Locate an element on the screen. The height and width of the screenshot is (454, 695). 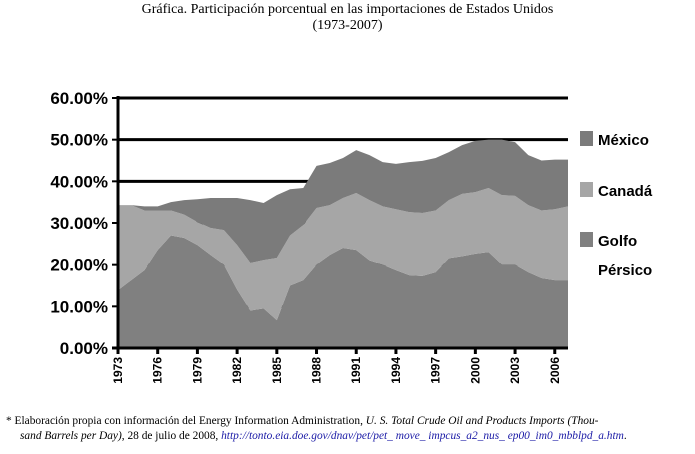
chart-subtitle: (1973-2007) is located at coordinates (347, 25).